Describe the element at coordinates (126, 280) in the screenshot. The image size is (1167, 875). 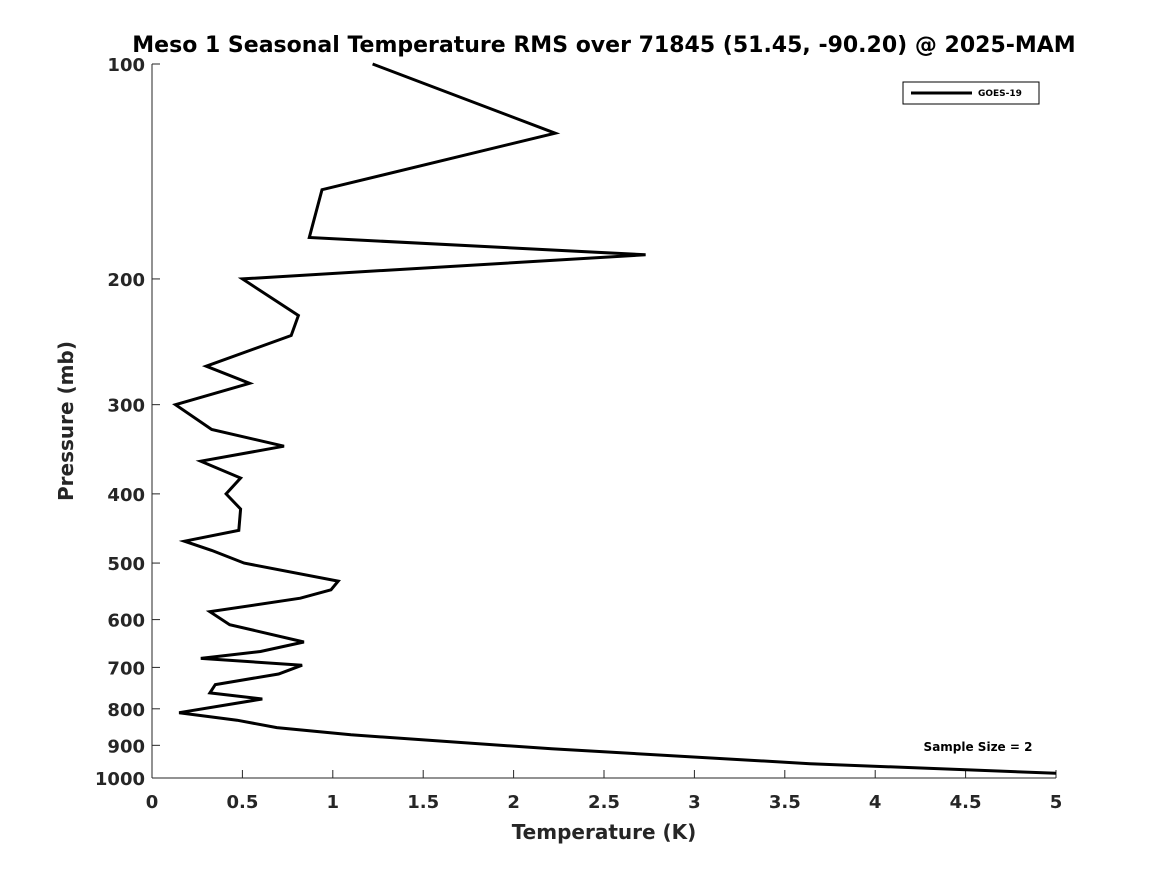
I see `y-tick-label: 200` at that location.